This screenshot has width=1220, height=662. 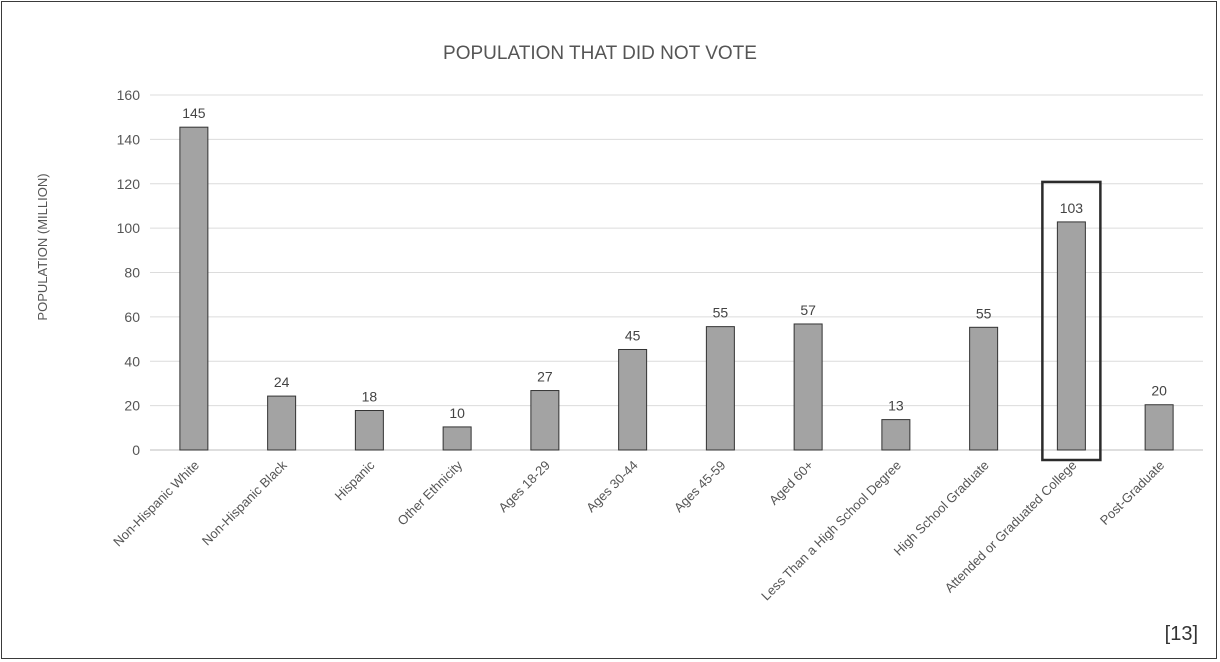 I want to click on x-tick-label: Non-Hispanic White, so click(x=156, y=504).